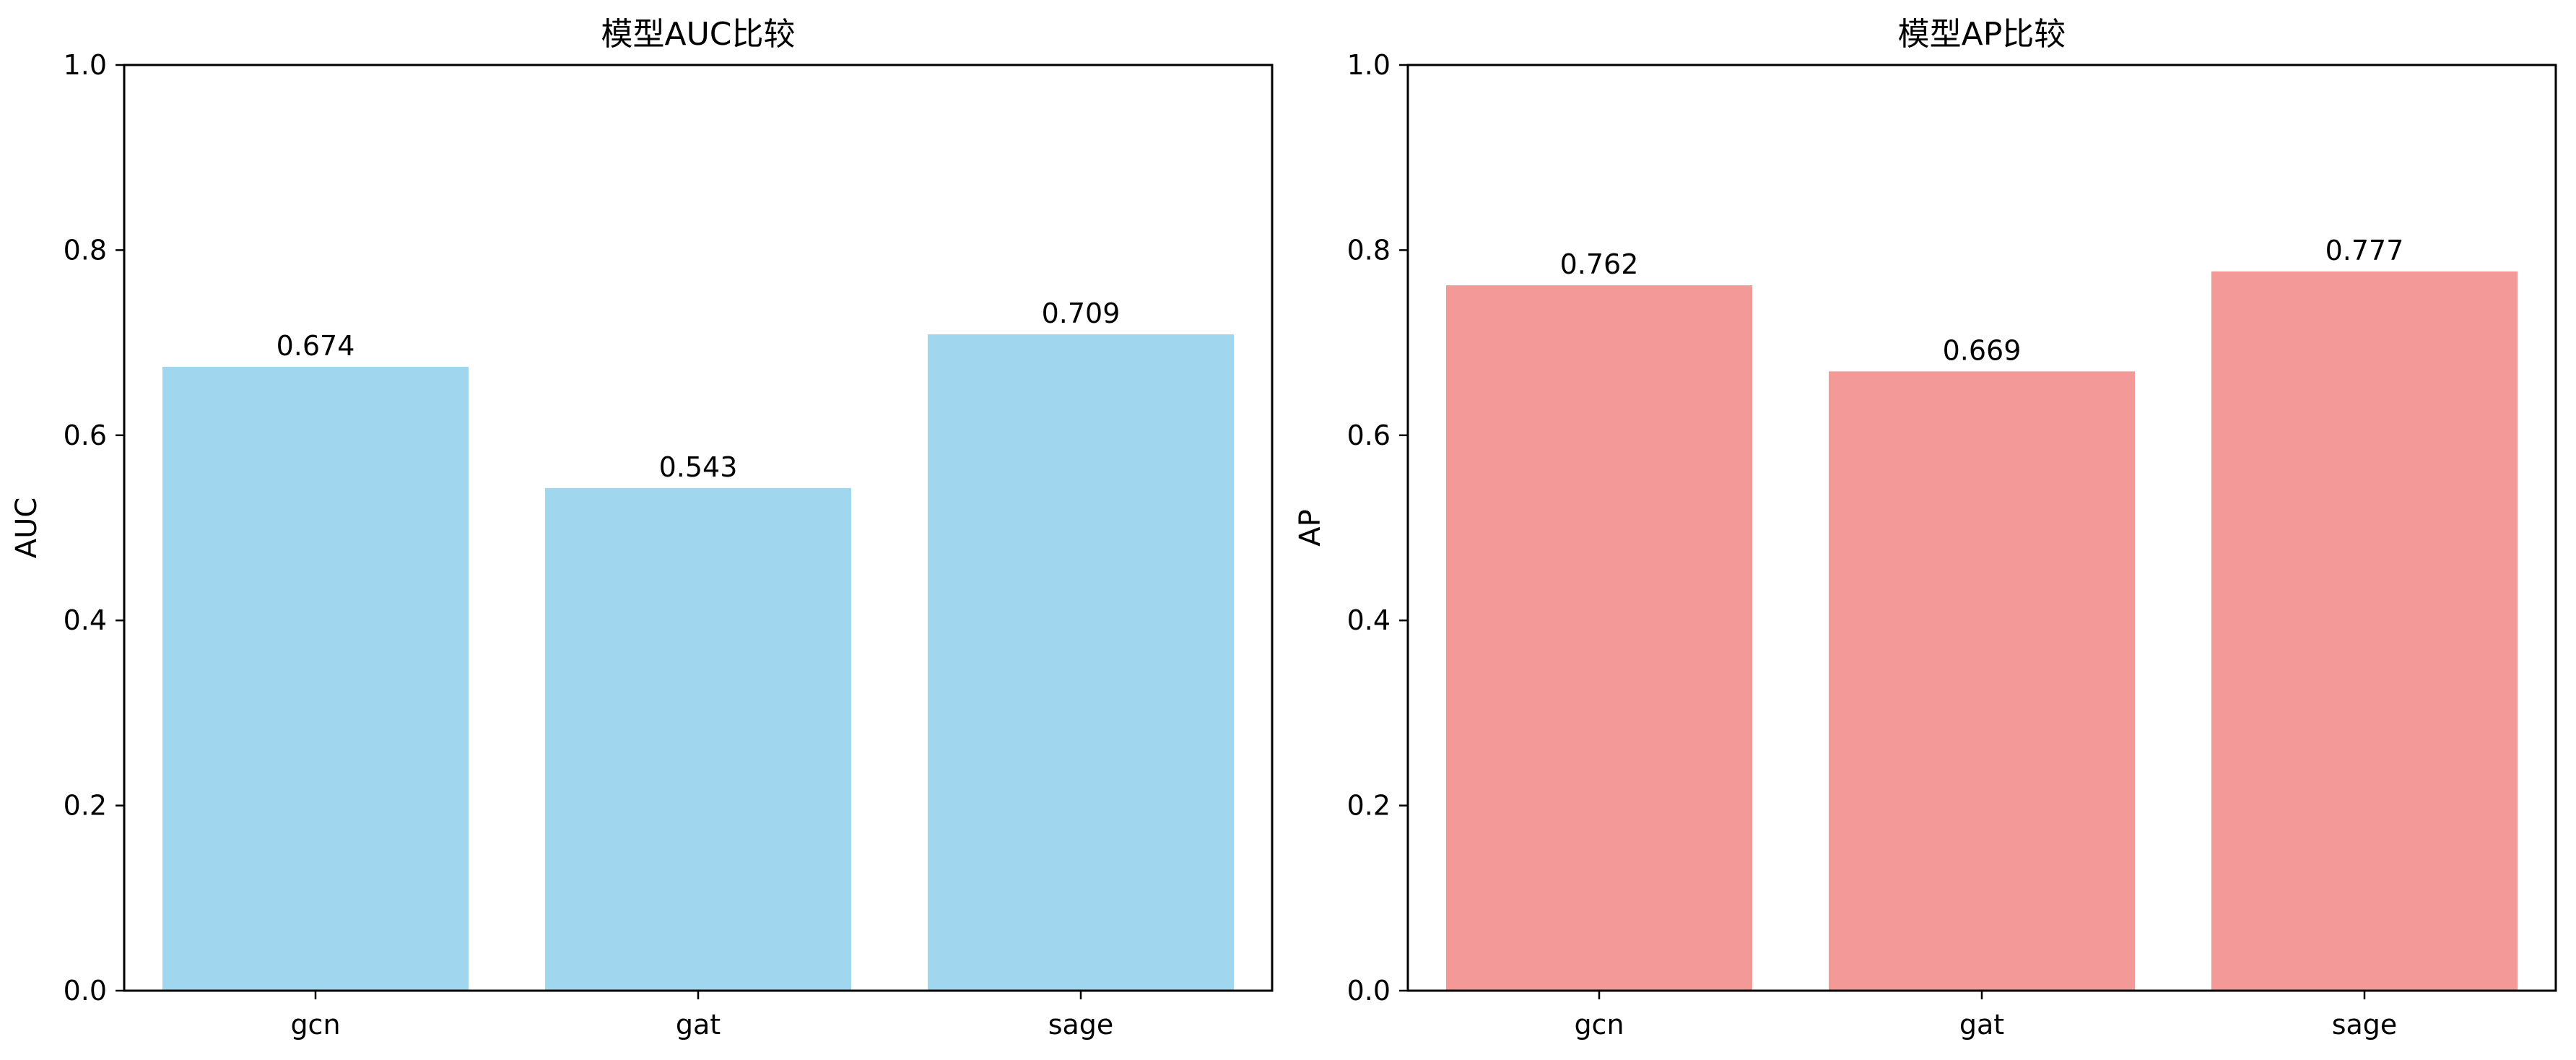  Describe the element at coordinates (2364, 631) in the screenshot. I see `ap-chart-bar-sage` at that location.